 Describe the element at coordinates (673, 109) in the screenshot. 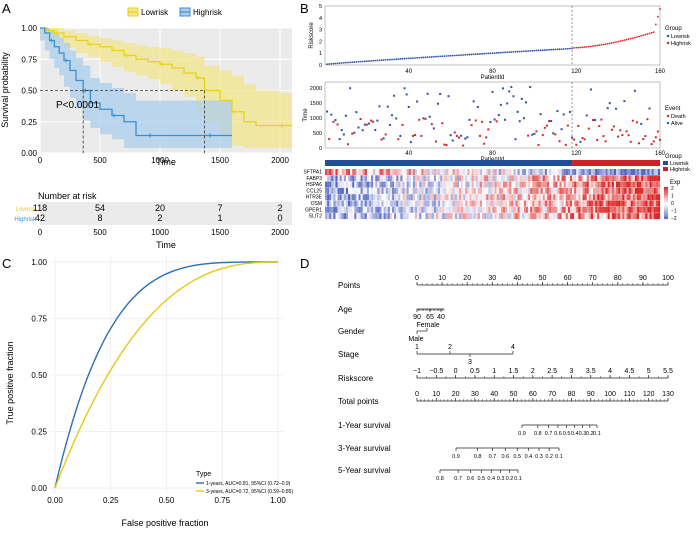

I see `time-legend-title: Event` at that location.